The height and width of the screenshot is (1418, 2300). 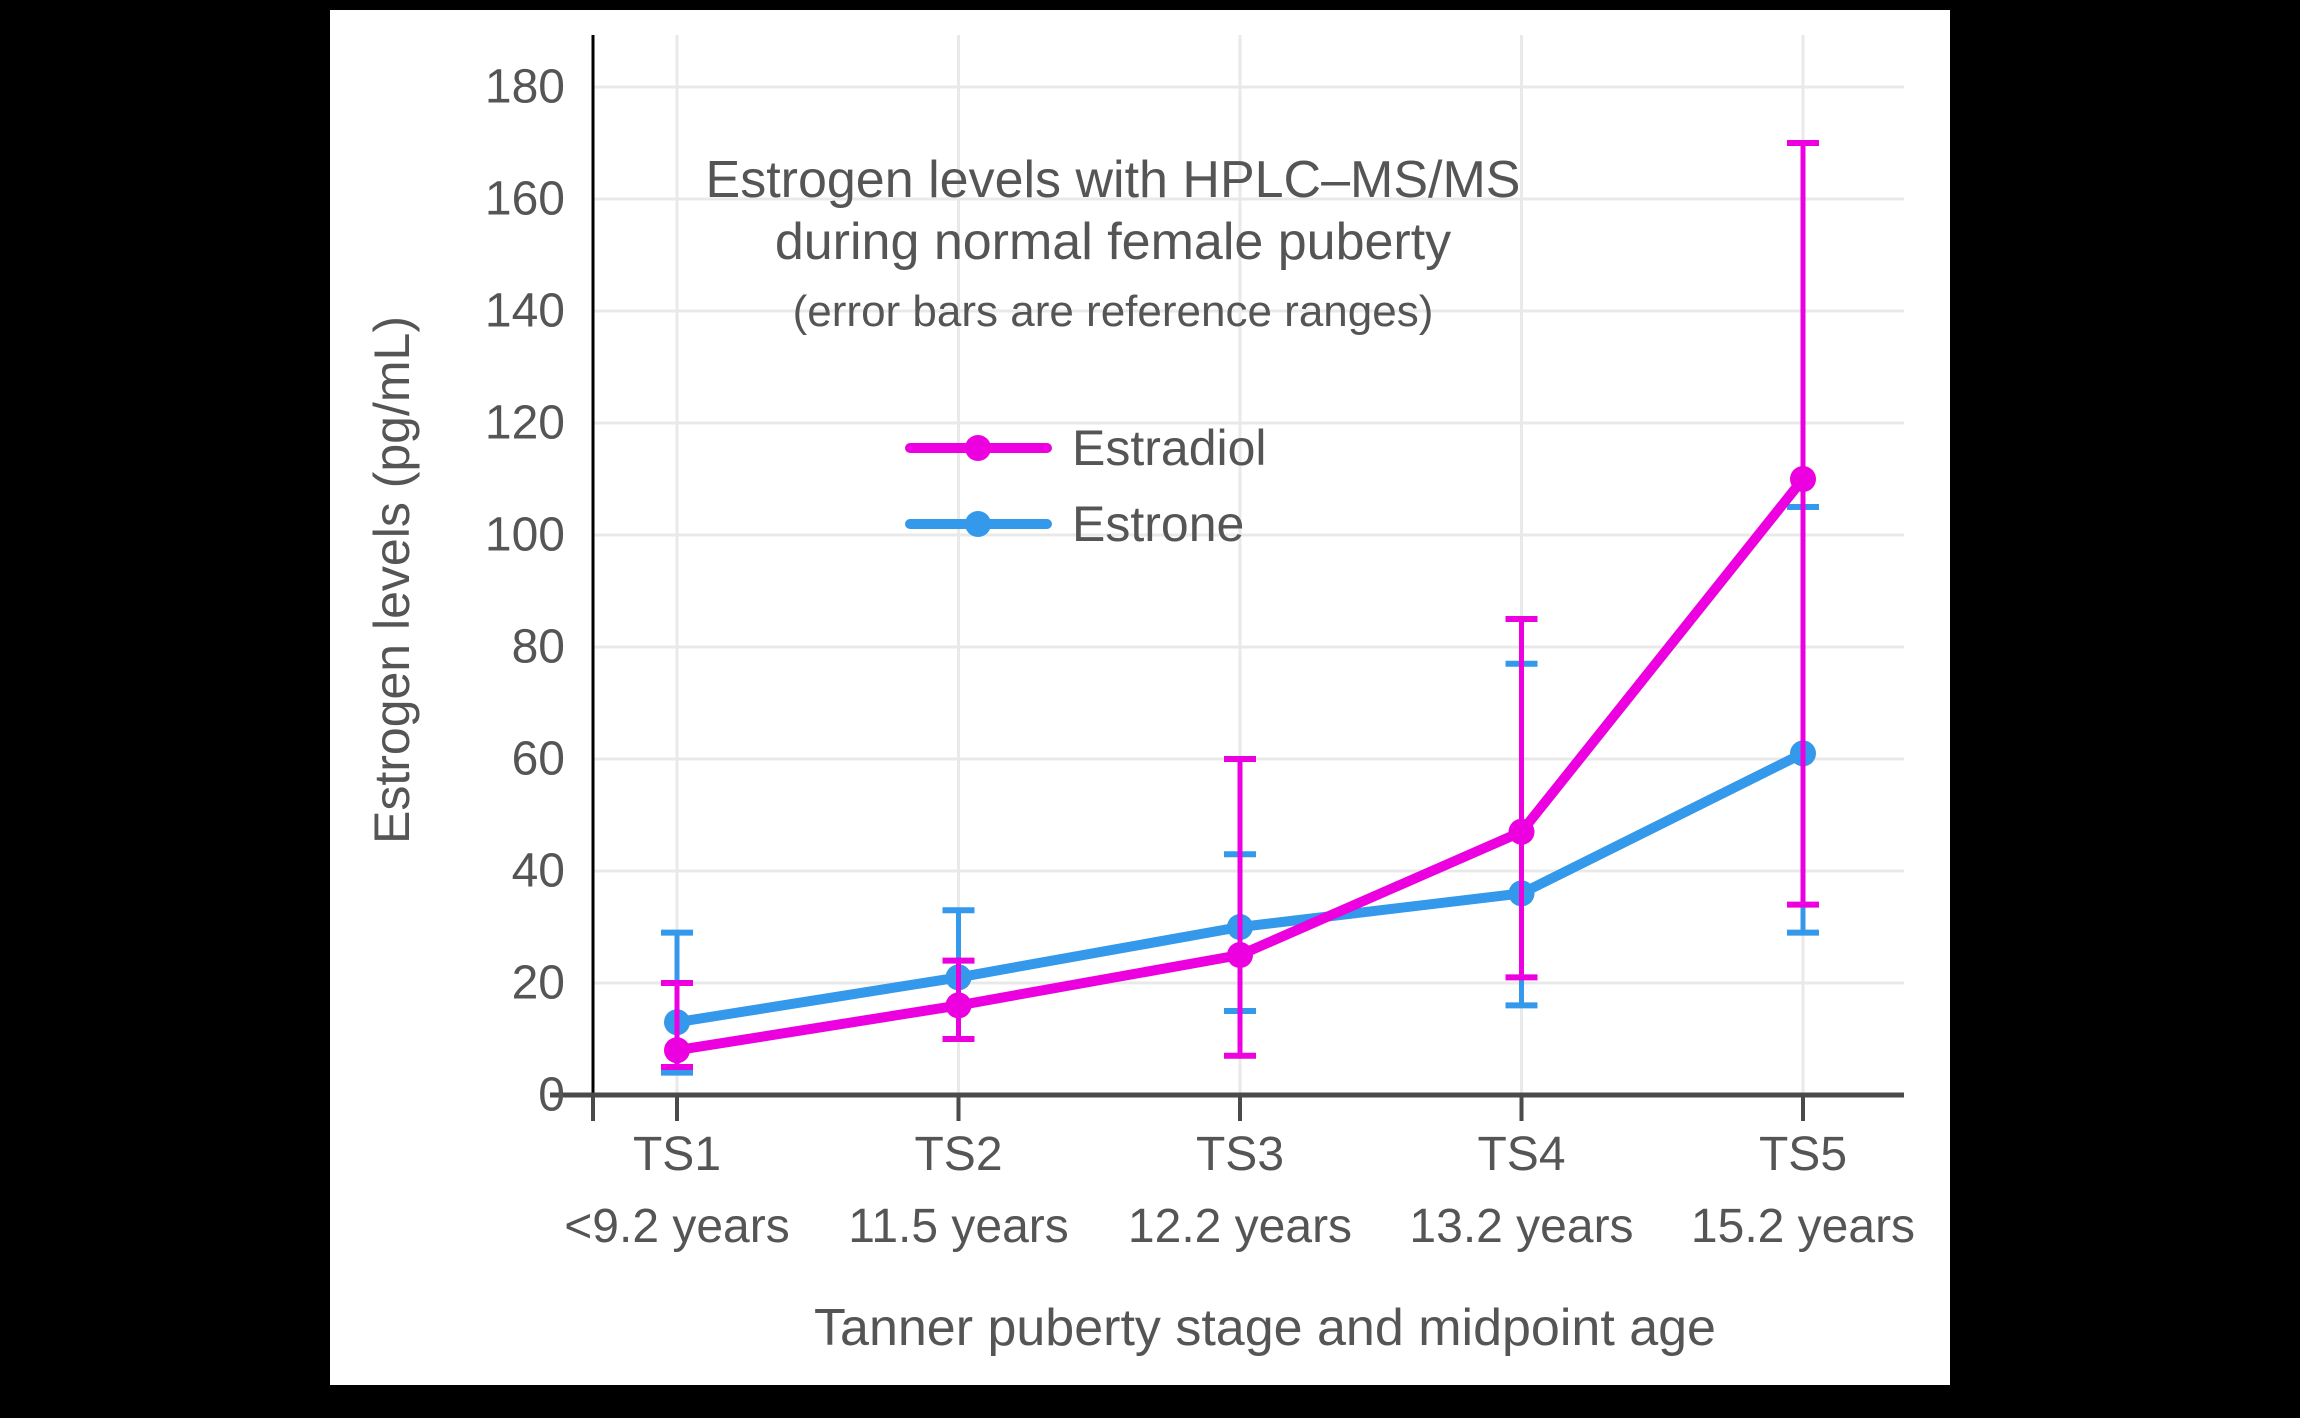 I want to click on estradiol-marker-icon, so click(x=978, y=448).